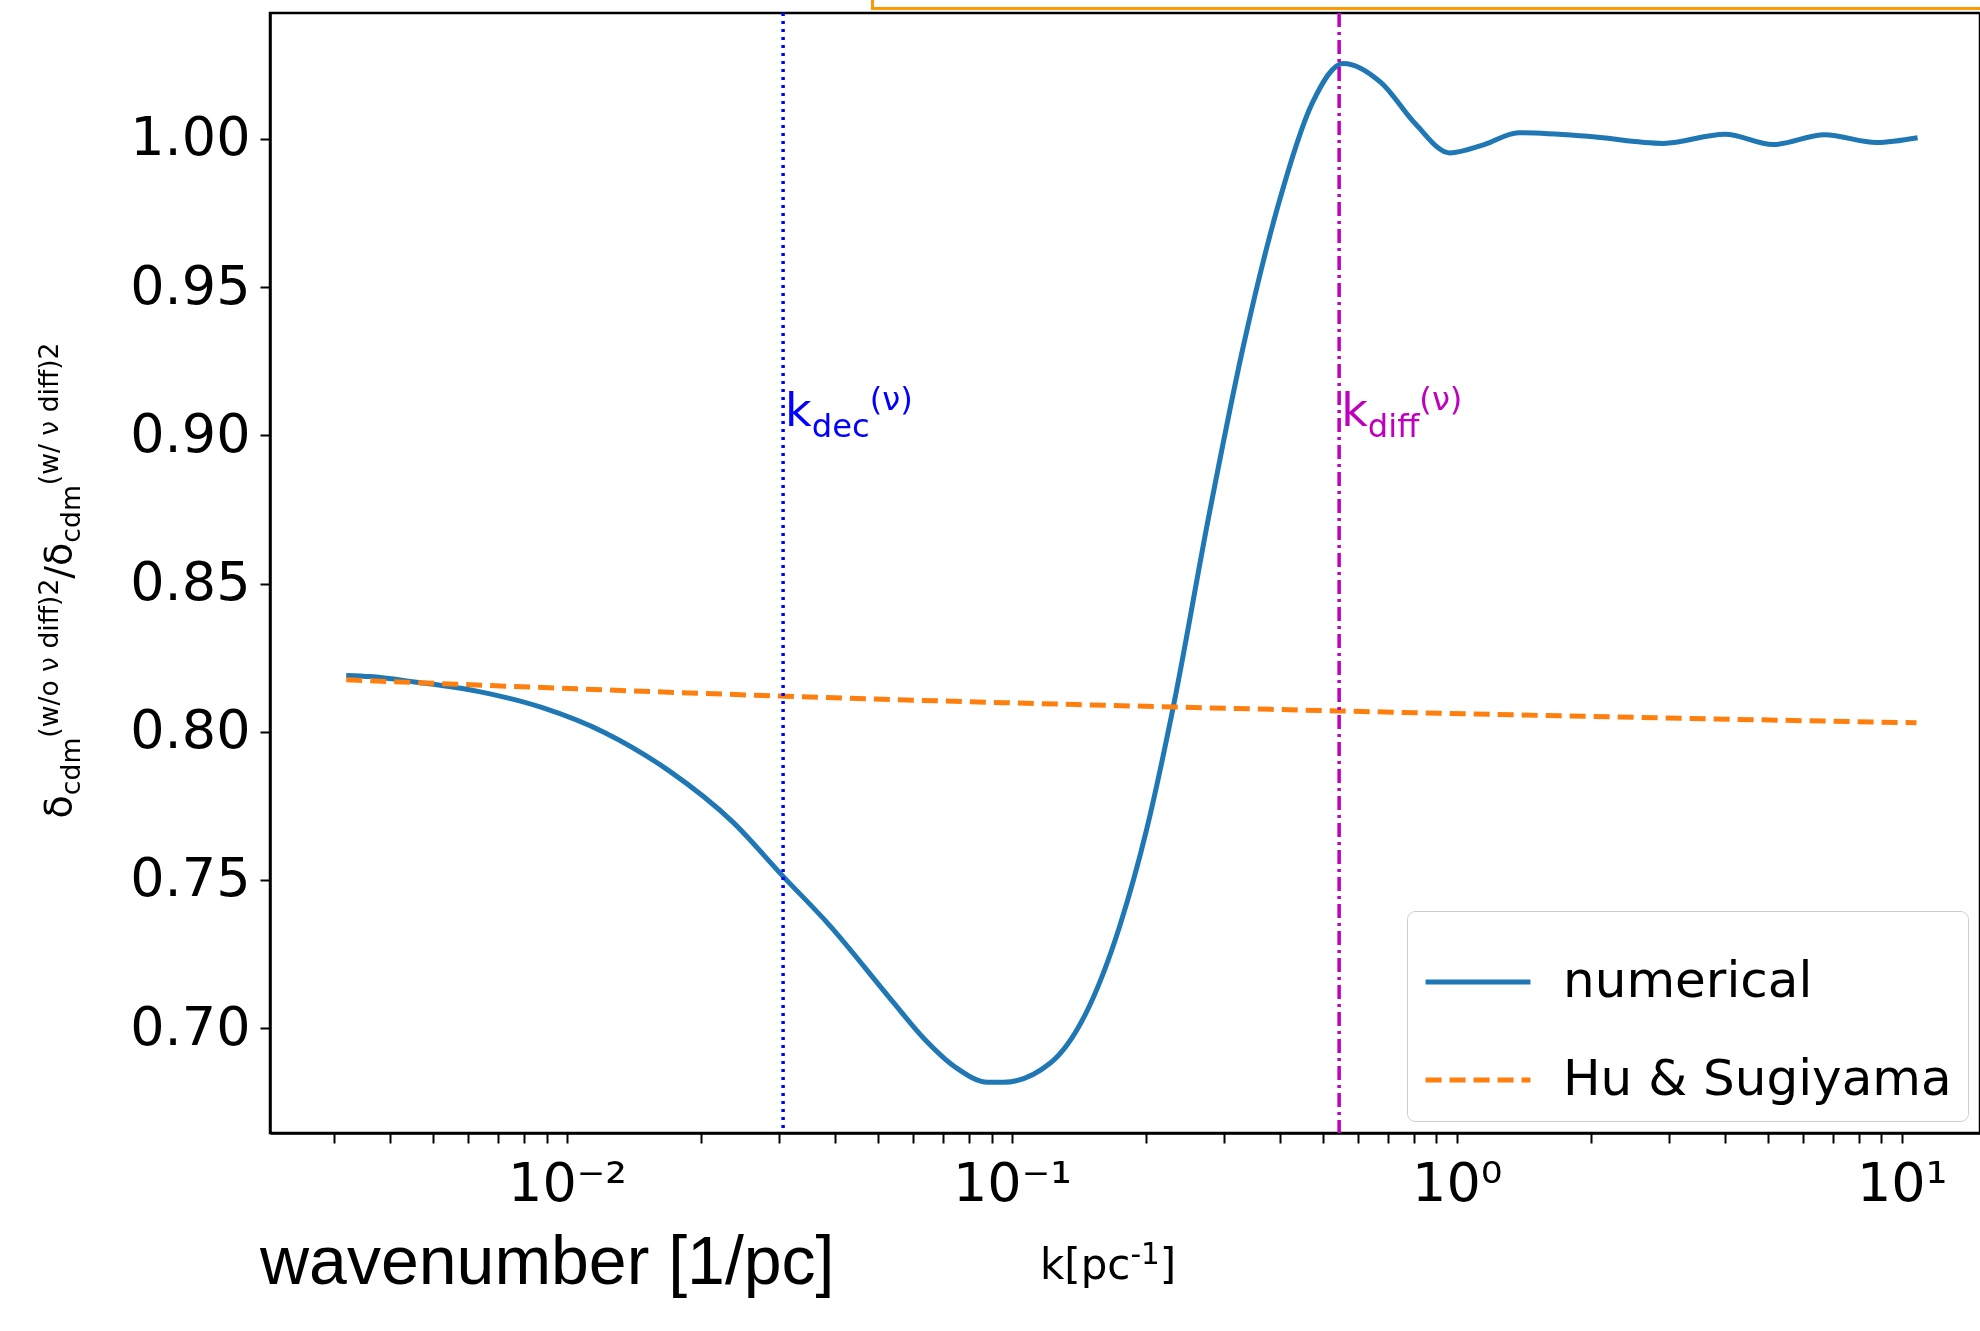 The image size is (1980, 1331). I want to click on y-tick-label: 0.95, so click(190, 285).